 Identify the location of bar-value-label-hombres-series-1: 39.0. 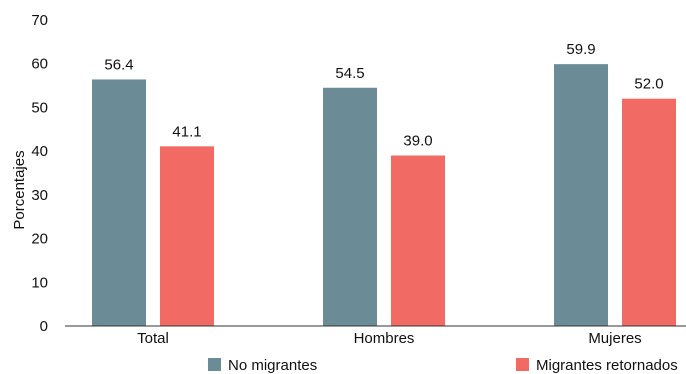
(417, 141).